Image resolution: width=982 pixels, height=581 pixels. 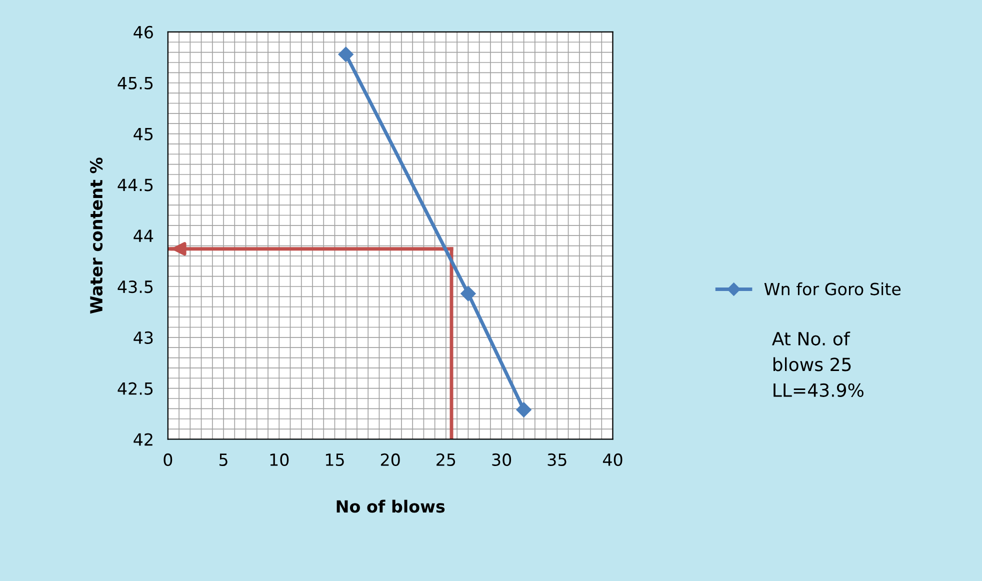 What do you see at coordinates (143, 439) in the screenshot?
I see `y-tick-label: 42` at bounding box center [143, 439].